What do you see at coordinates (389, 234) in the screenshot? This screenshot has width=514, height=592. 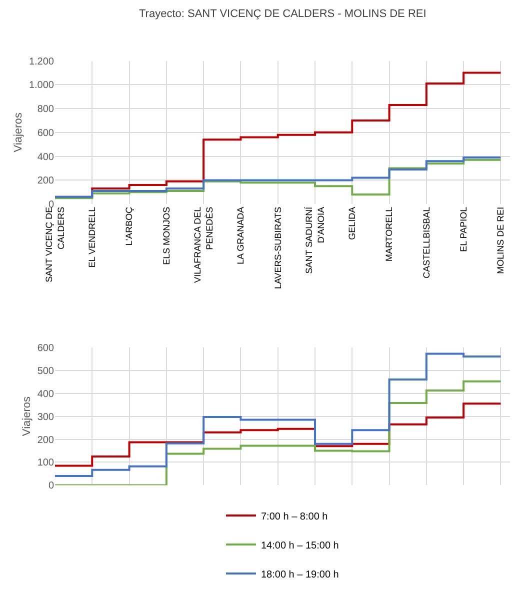 I see `x-tick-label: MARTORELL` at bounding box center [389, 234].